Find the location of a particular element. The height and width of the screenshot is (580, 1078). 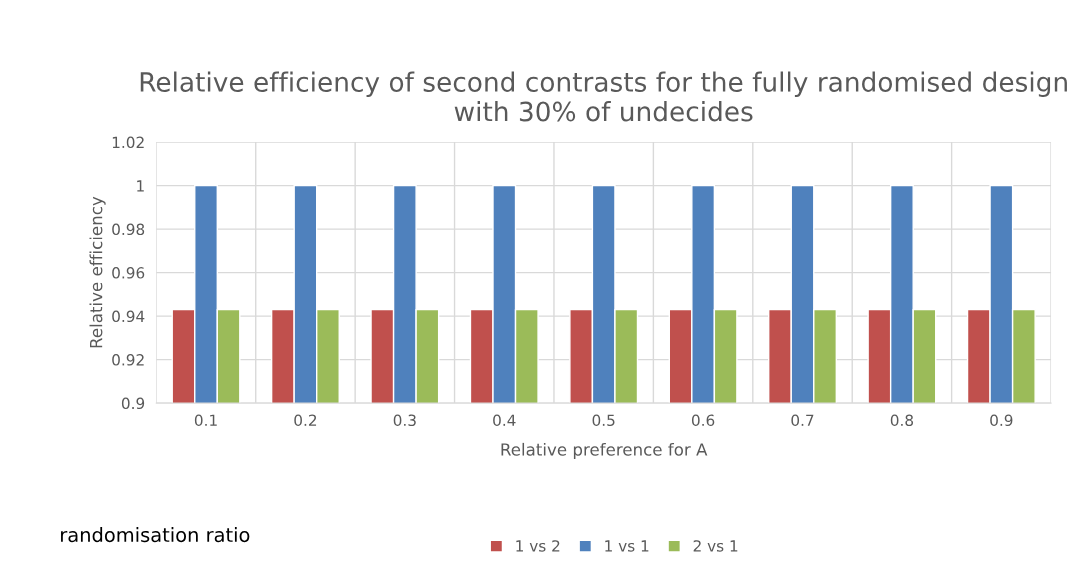

y-tick-label: 0.98 is located at coordinates (128, 229).